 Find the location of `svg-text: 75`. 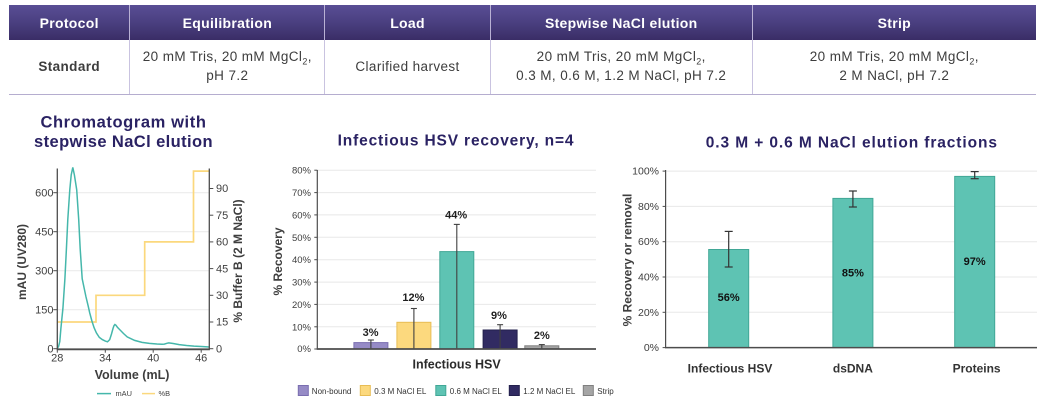

svg-text: 75 is located at coordinates (222, 216).